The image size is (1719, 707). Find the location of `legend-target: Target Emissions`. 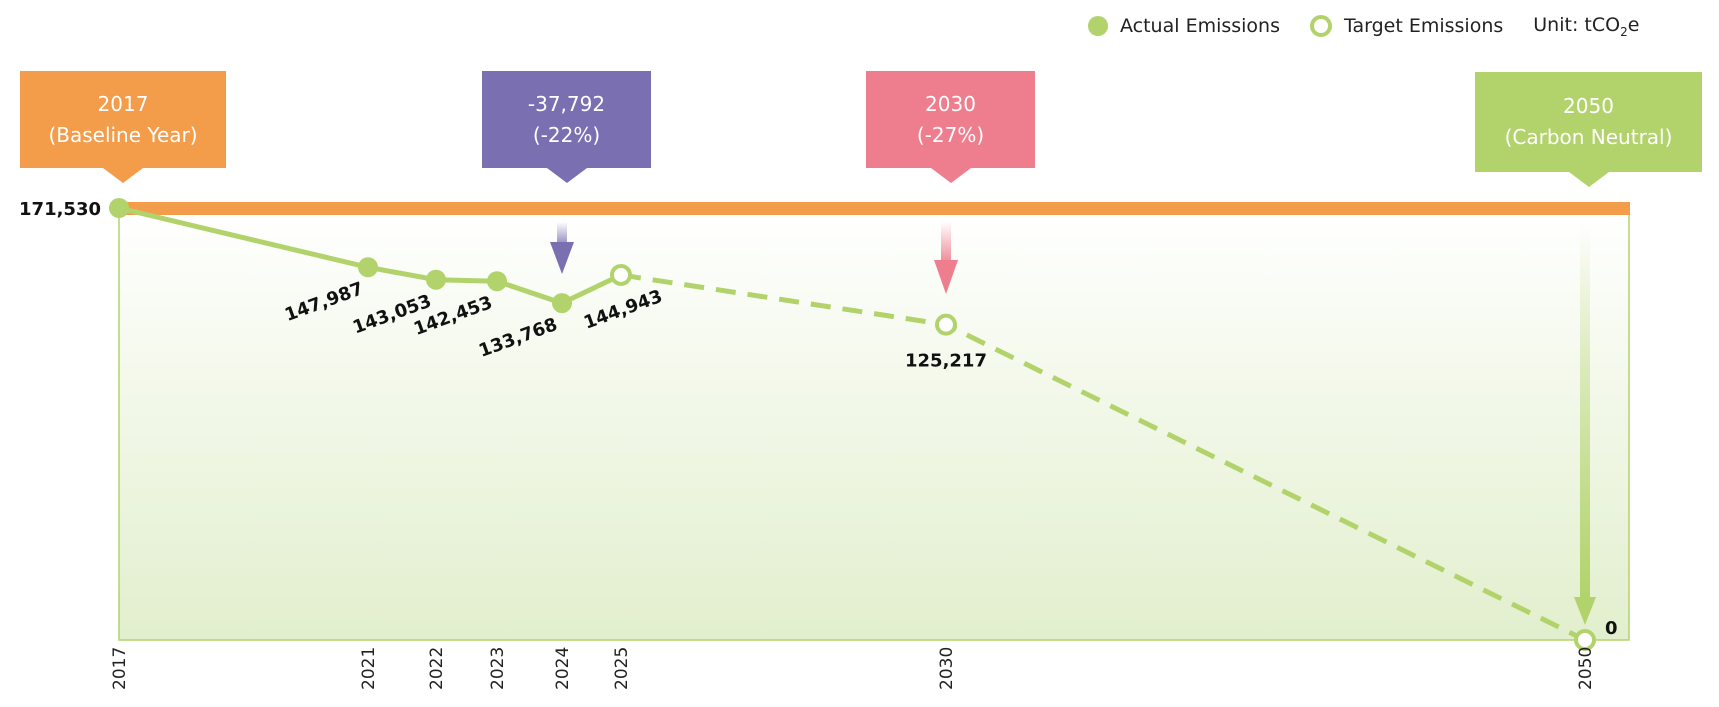

legend-target: Target Emissions is located at coordinates (1424, 26).